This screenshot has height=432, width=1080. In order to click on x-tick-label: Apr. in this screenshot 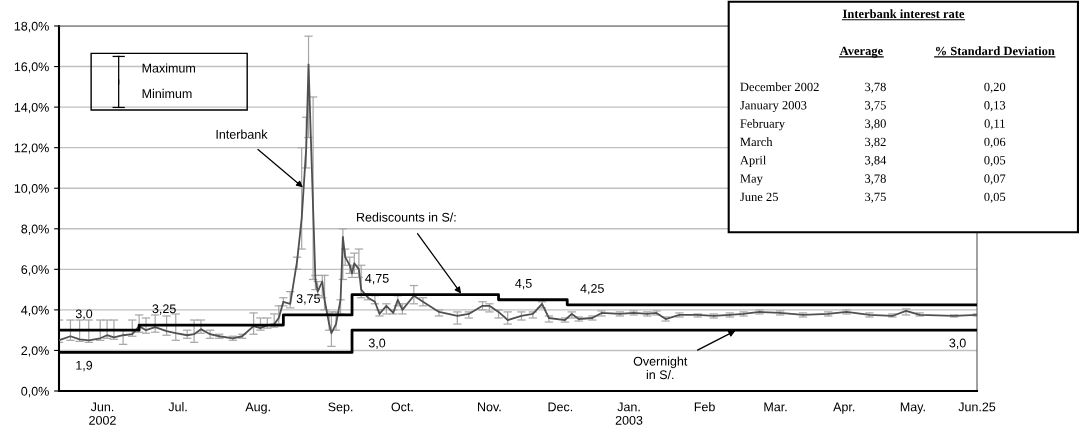, I will do `click(844, 408)`.